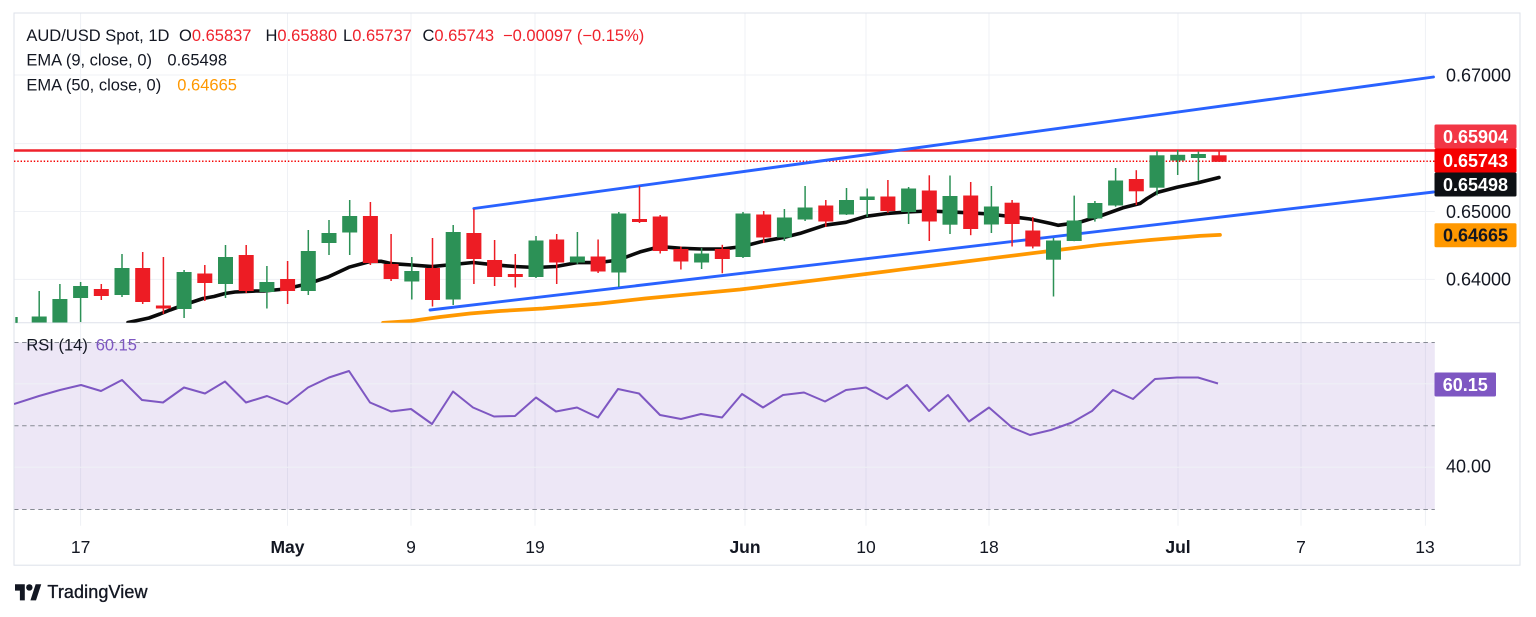 The width and height of the screenshot is (1536, 617). I want to click on svg-text: 17, so click(80, 547).